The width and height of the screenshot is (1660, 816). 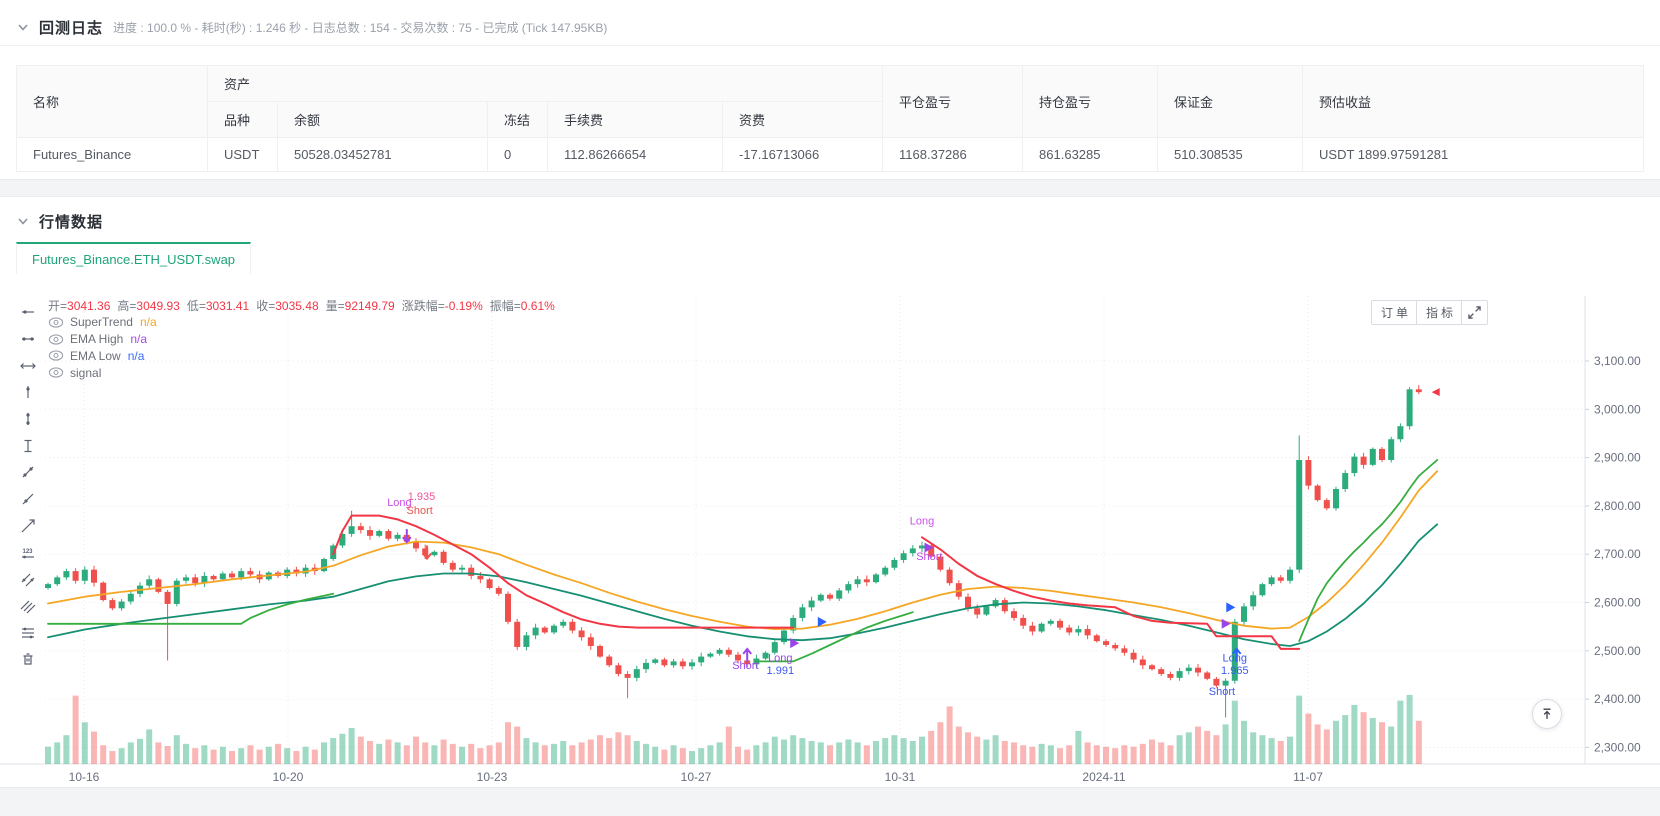 What do you see at coordinates (227, 306) in the screenshot?
I see `ohlc-value: 3031.41` at bounding box center [227, 306].